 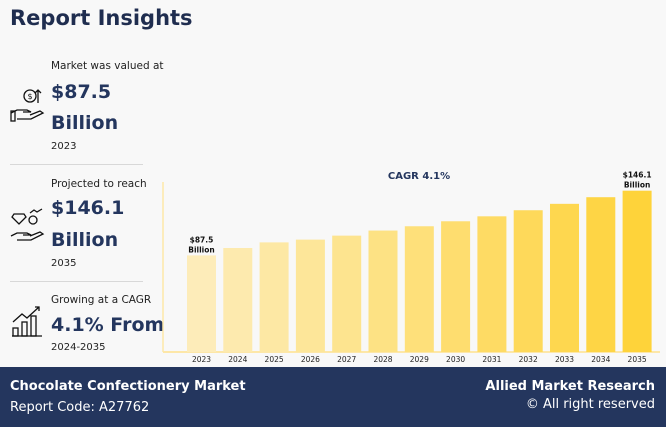 What do you see at coordinates (310, 295) in the screenshot?
I see `bar-2026` at bounding box center [310, 295].